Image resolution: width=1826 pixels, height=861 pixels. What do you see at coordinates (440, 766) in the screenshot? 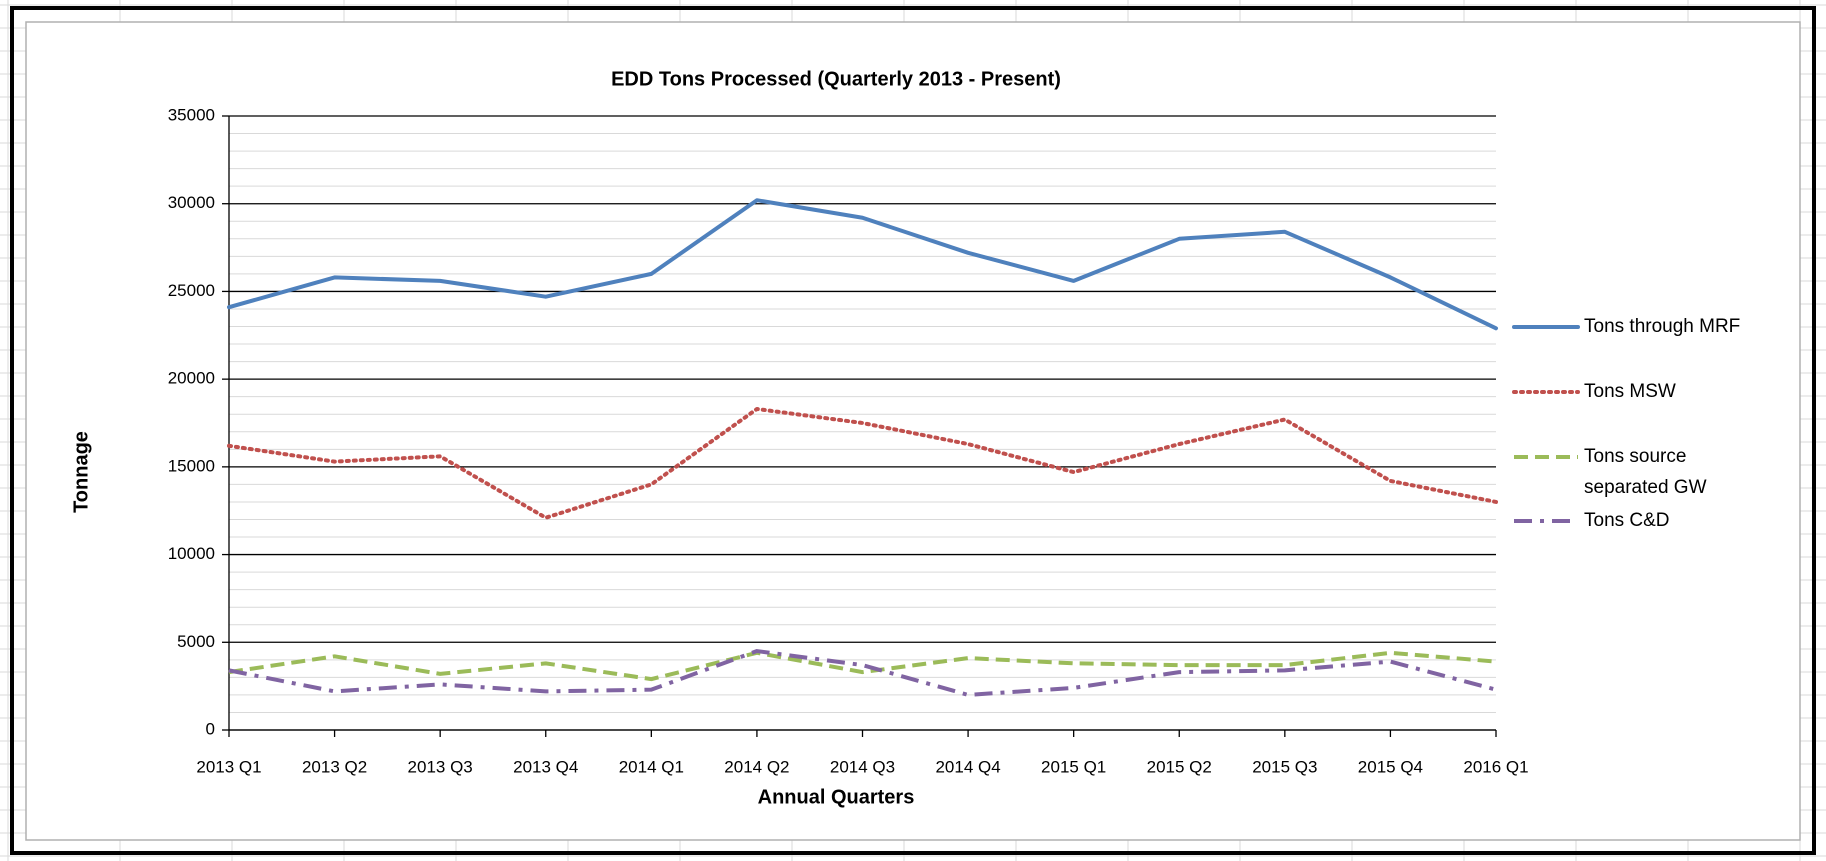
I see `x-tick-label: 2013 Q3` at bounding box center [440, 766].